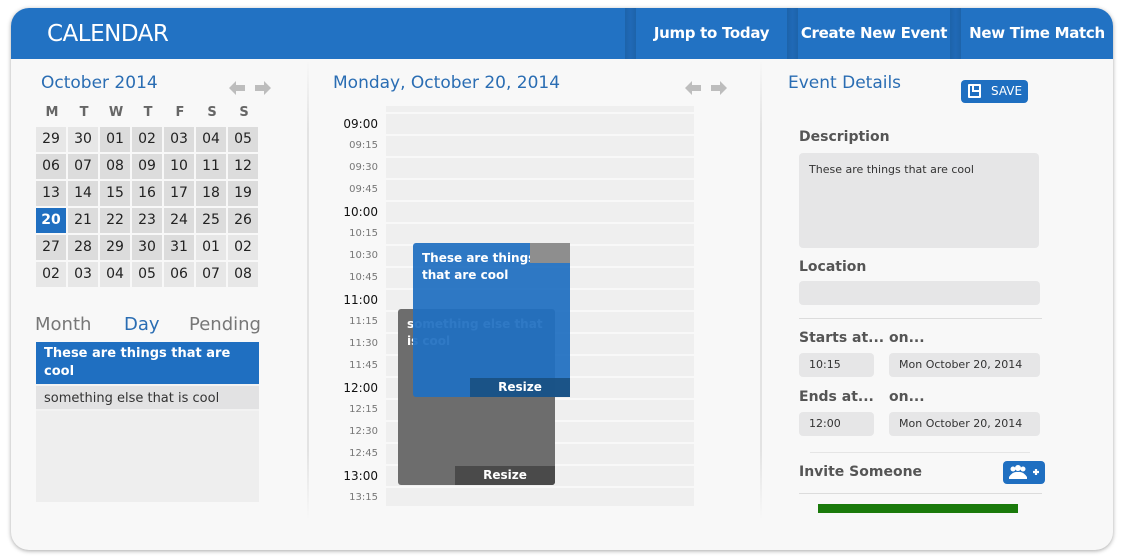  What do you see at coordinates (115, 220) in the screenshot?
I see `calendar-day: 22` at bounding box center [115, 220].